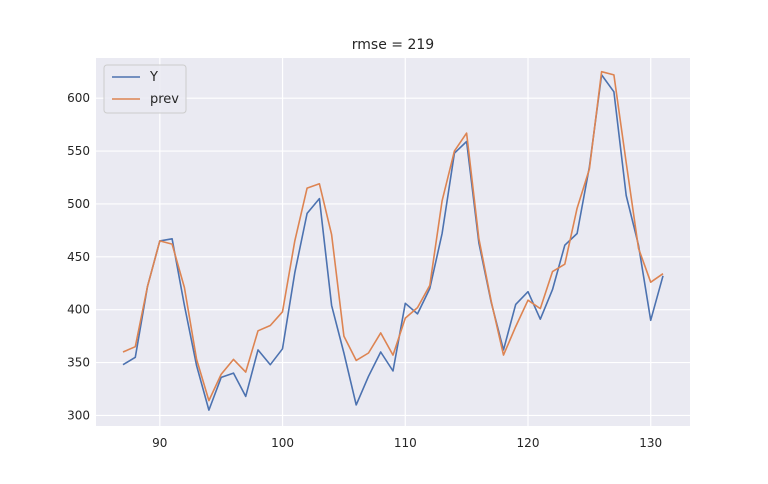  What do you see at coordinates (78, 310) in the screenshot?
I see `y-tick-label: 400` at bounding box center [78, 310].